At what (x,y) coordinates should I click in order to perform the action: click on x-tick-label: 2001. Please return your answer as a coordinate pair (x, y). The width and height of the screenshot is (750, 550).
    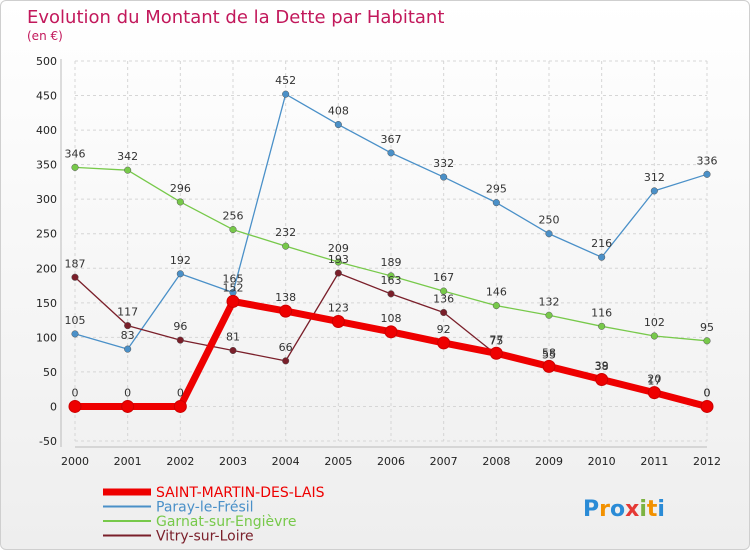
    Looking at the image, I should click on (128, 461).